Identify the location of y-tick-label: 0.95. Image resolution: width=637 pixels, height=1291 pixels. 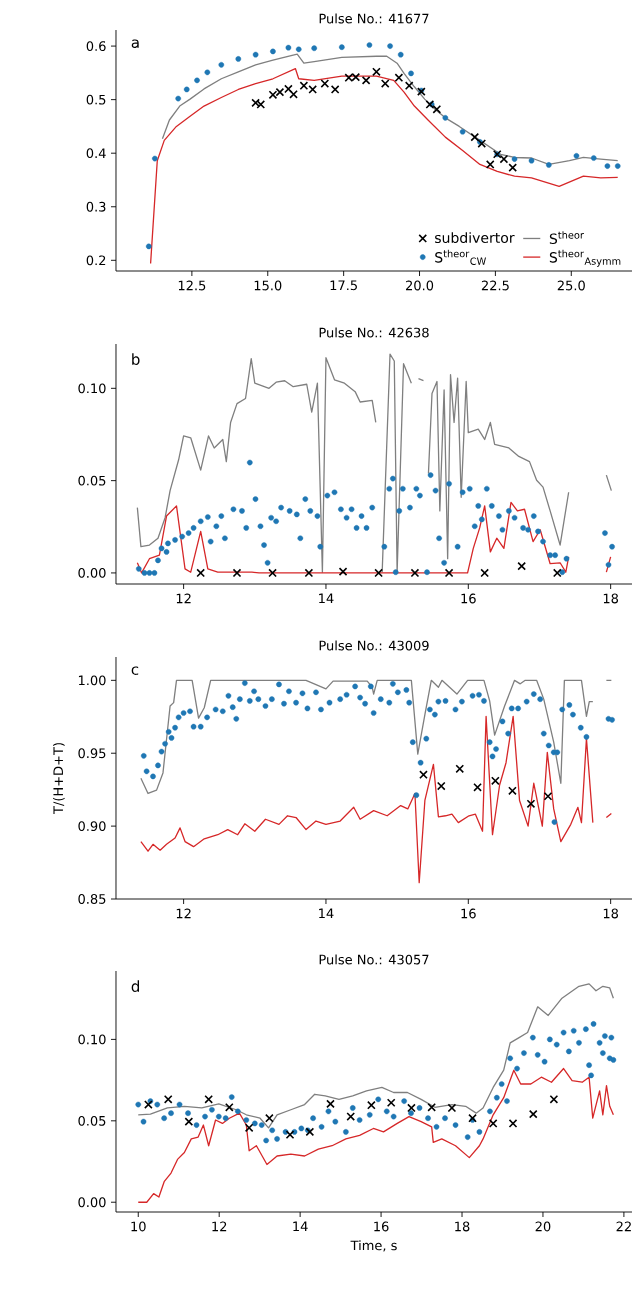
(92, 753).